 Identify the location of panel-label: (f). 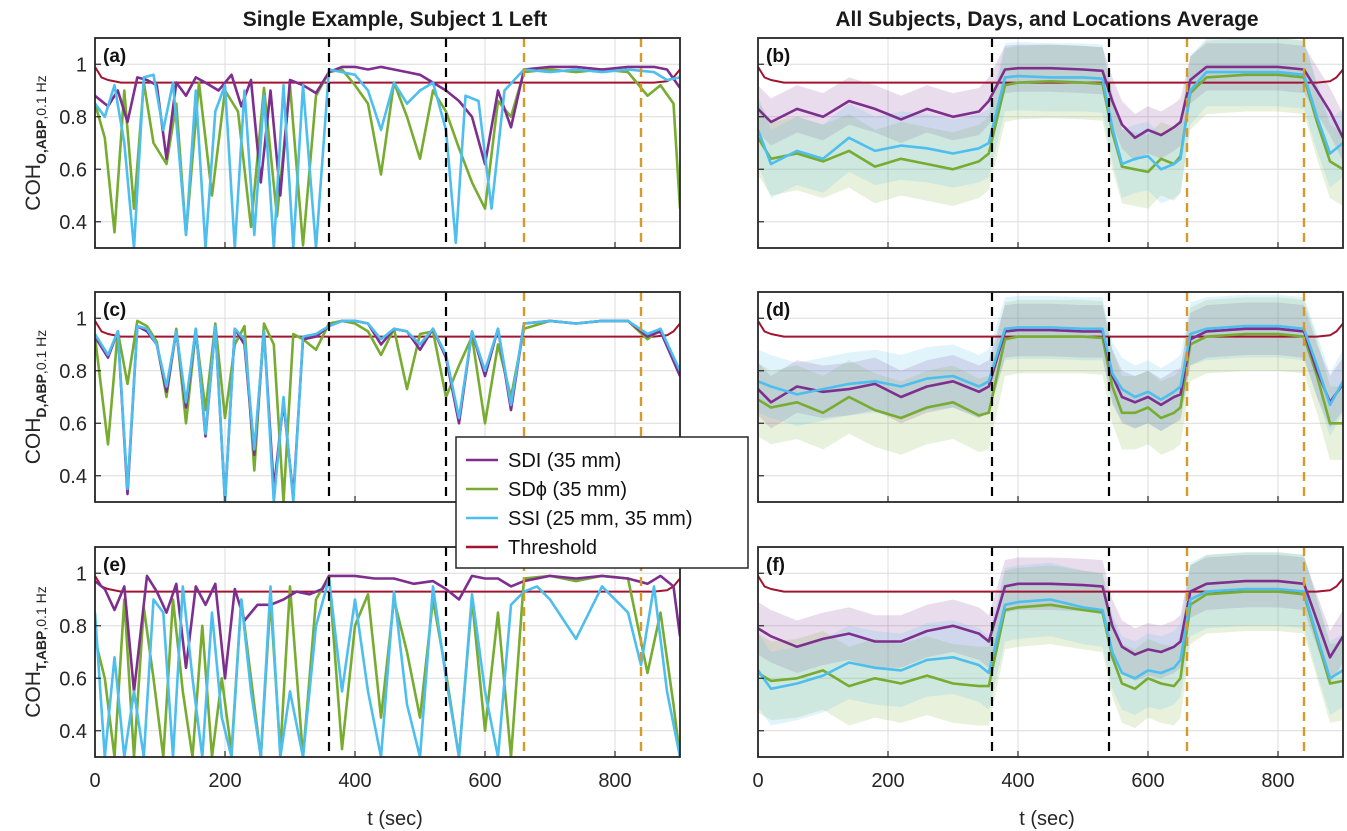
(775, 565).